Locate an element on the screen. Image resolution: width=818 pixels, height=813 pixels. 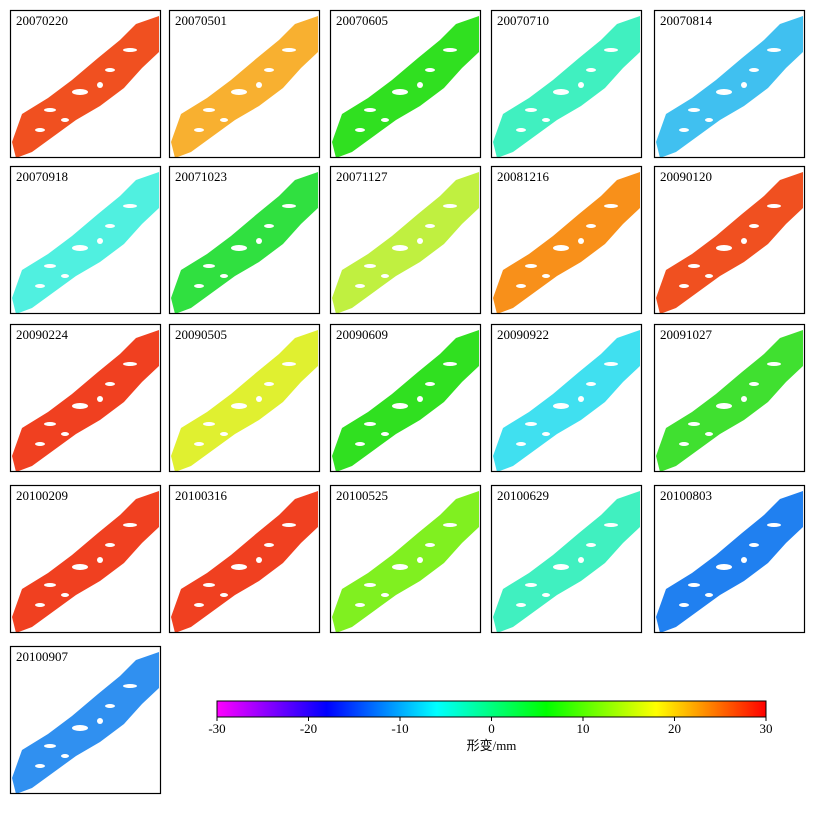
panel-date: 20091027 is located at coordinates (686, 334).